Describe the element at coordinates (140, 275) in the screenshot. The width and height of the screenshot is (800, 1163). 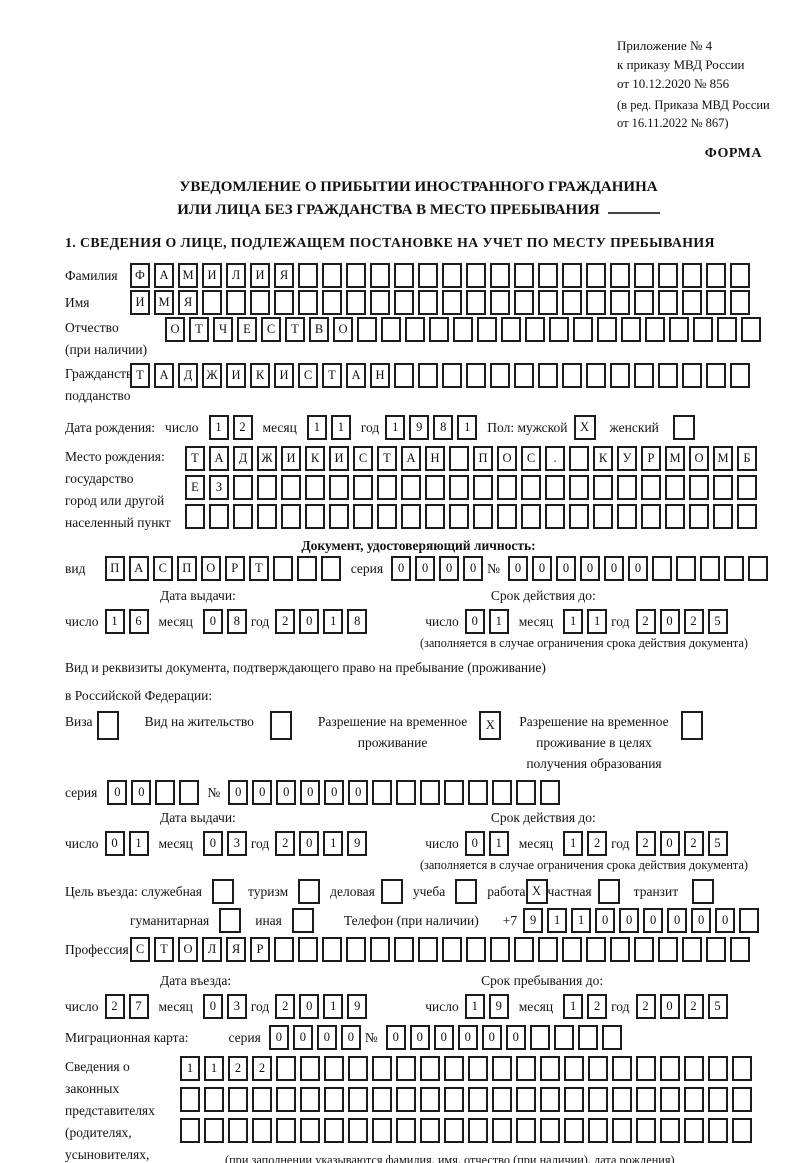
I see `char-cell: Ф` at that location.